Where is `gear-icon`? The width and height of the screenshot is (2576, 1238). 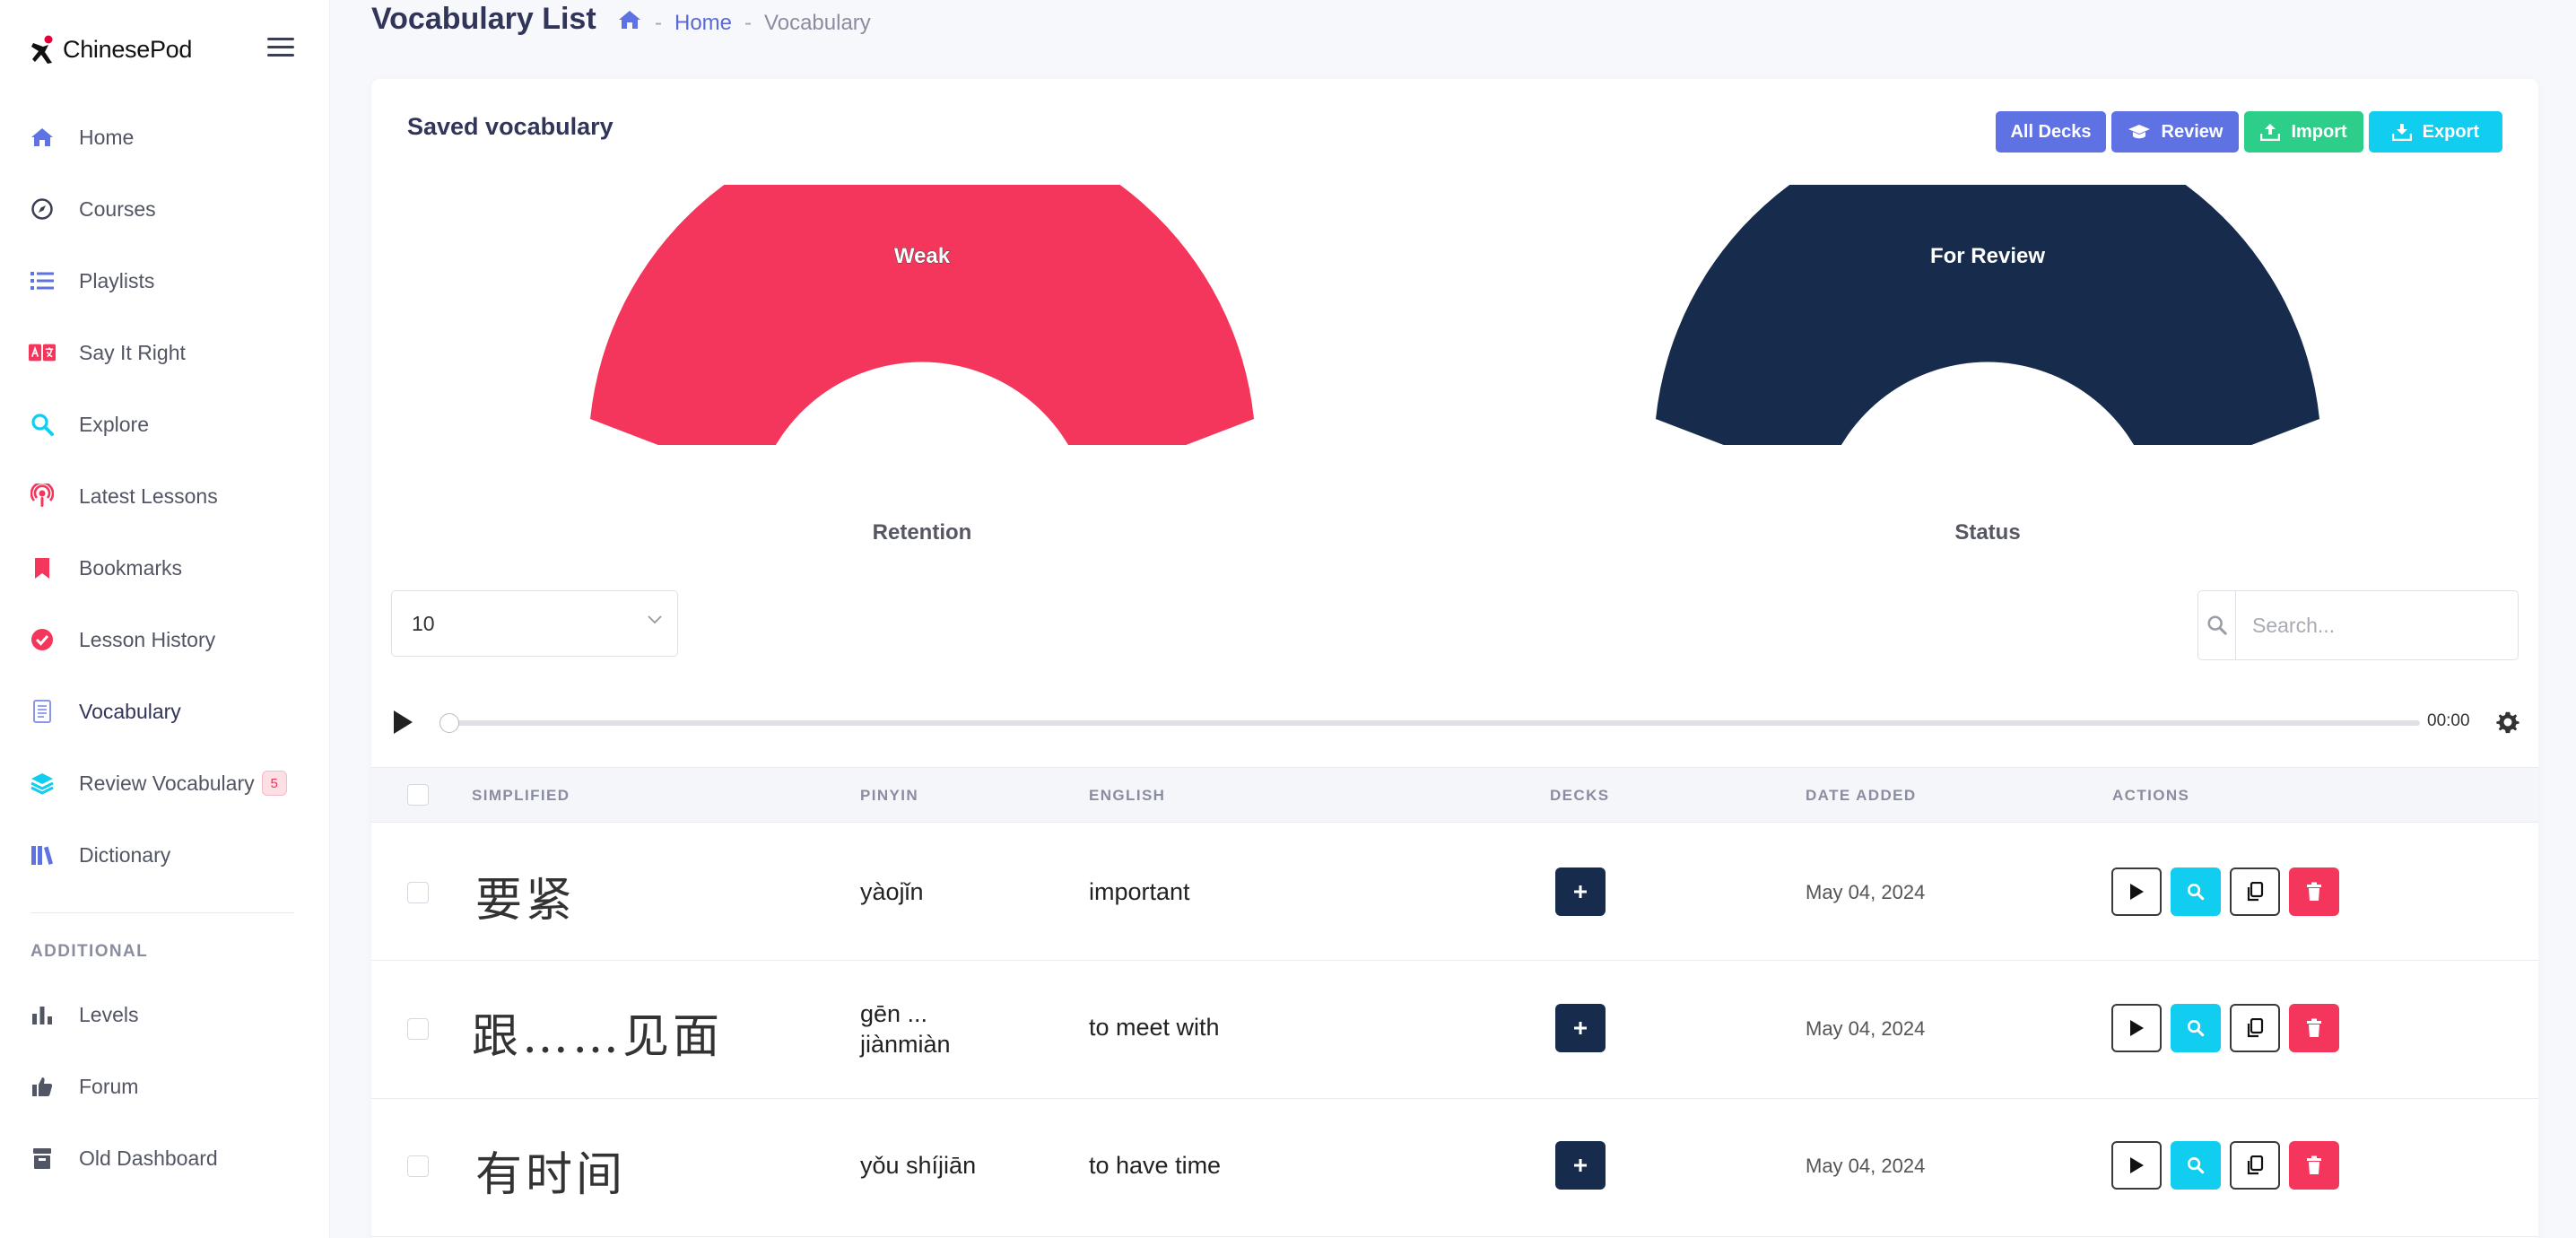 gear-icon is located at coordinates (2507, 722).